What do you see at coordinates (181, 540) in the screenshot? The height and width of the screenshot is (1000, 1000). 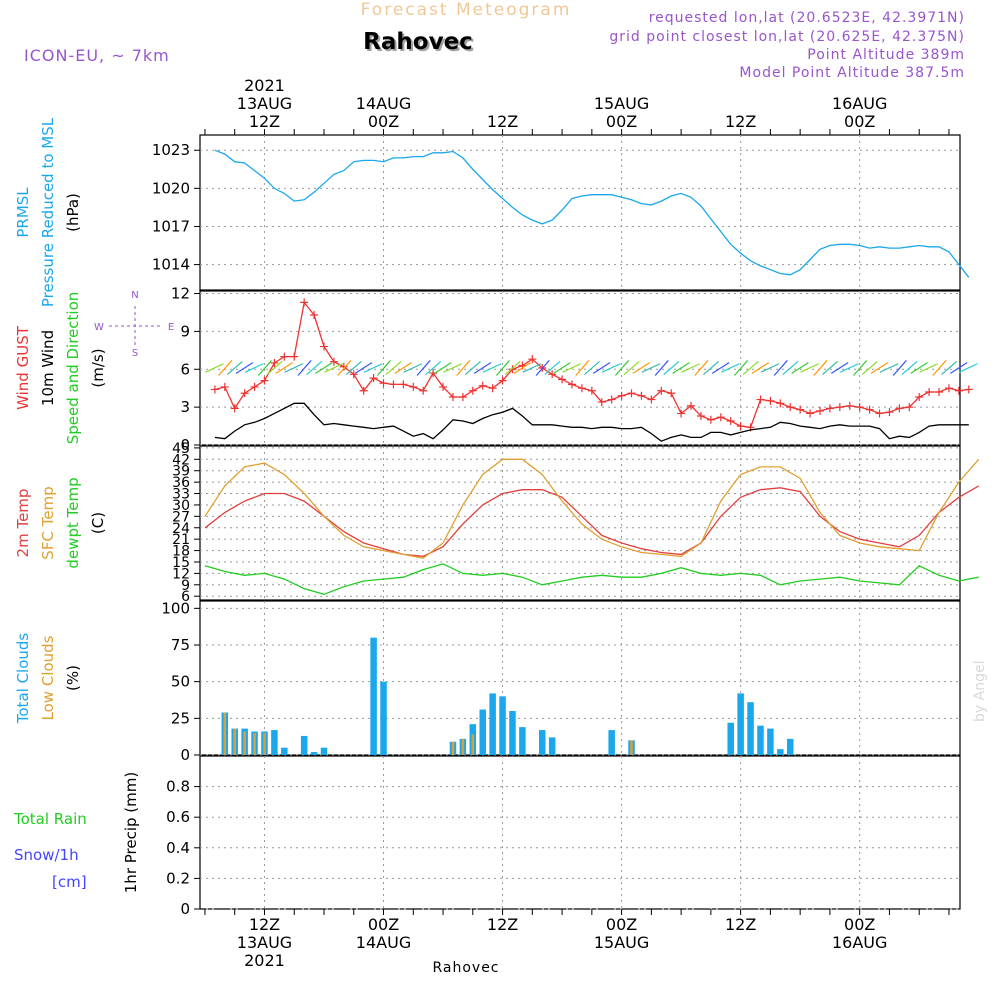 I see `ytick-label: 21` at bounding box center [181, 540].